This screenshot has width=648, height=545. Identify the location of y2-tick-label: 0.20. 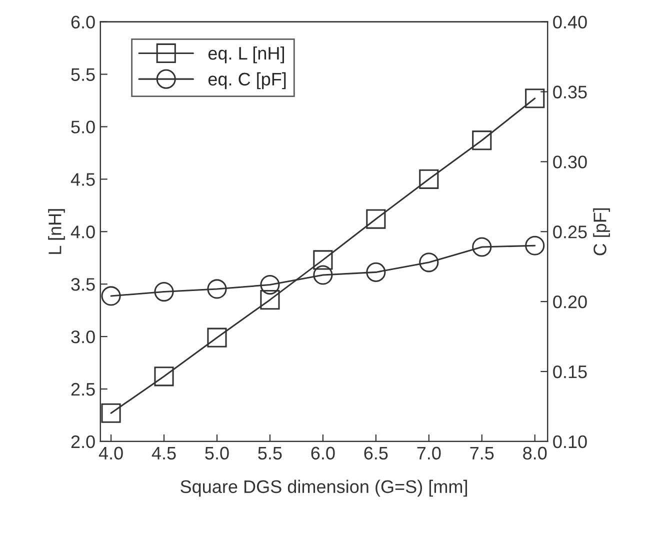
(570, 302).